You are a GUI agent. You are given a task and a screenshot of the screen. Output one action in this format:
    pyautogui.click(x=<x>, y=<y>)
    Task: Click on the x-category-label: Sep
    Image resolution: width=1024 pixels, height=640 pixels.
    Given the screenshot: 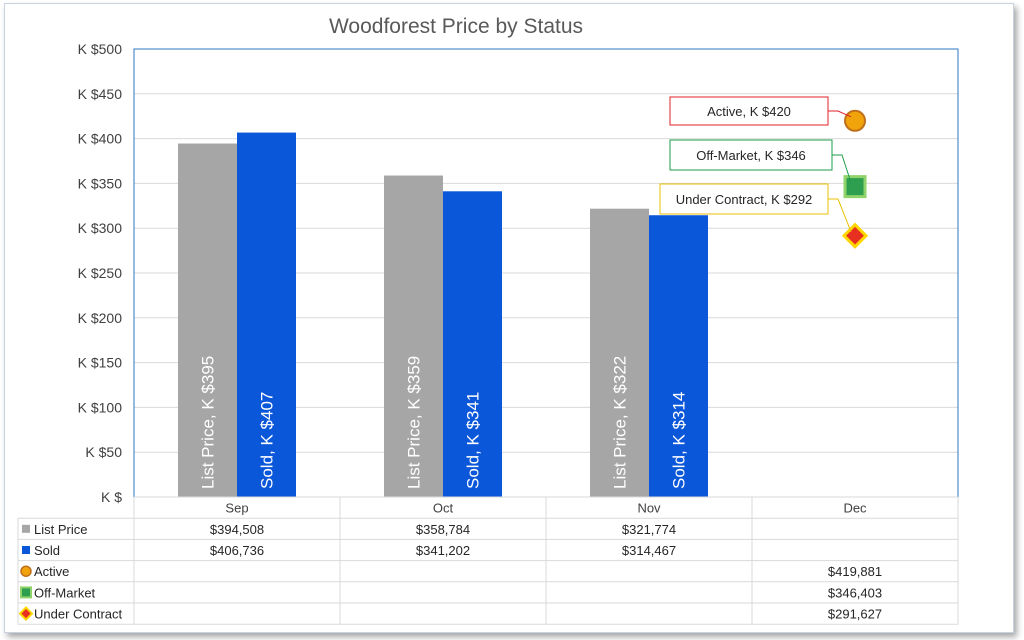 What is the action you would take?
    pyautogui.click(x=236, y=508)
    